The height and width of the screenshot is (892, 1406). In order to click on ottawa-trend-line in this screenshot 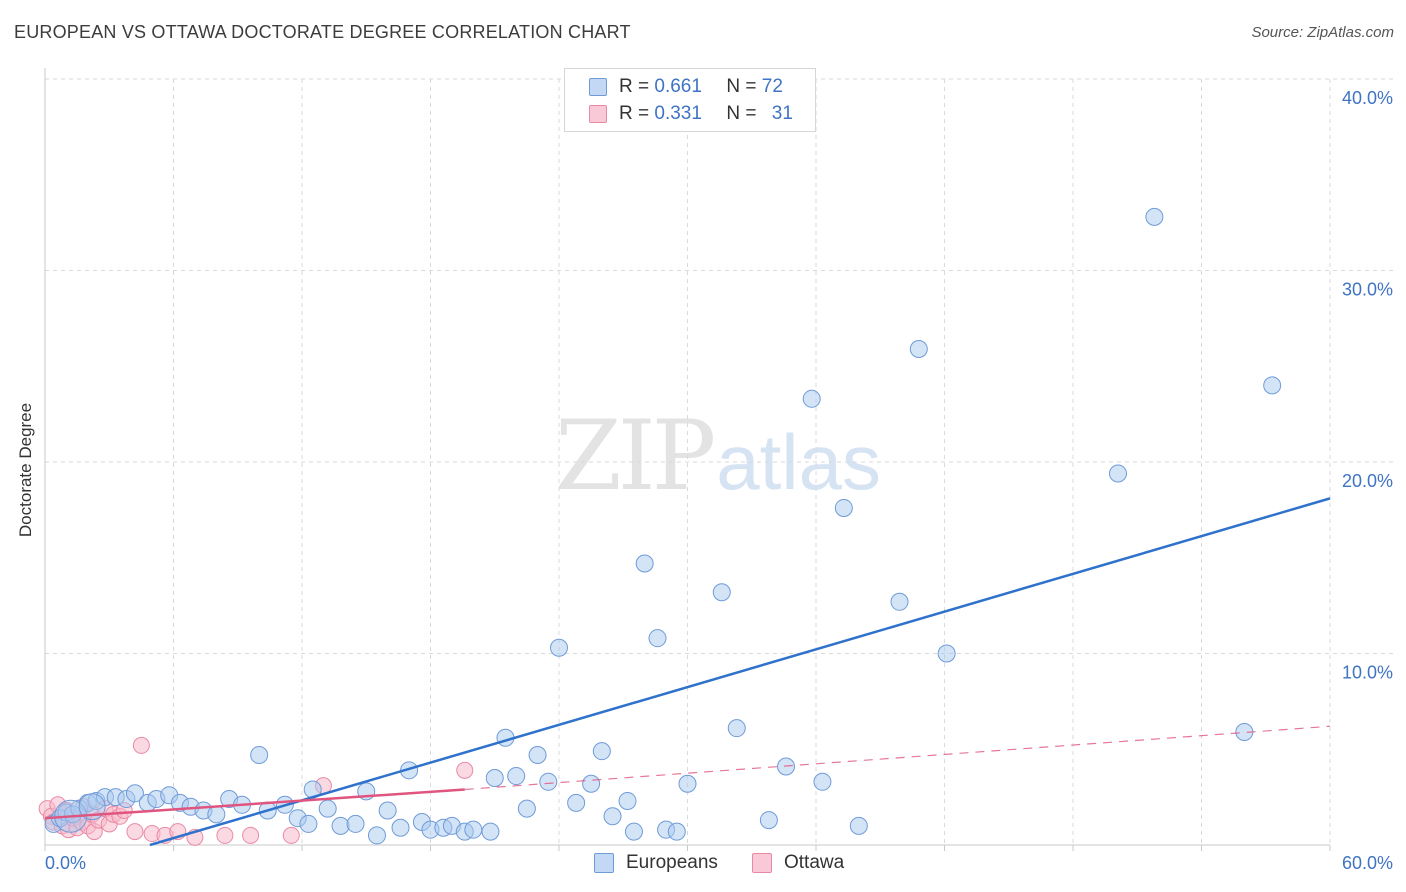, I will do `click(254, 804)`.